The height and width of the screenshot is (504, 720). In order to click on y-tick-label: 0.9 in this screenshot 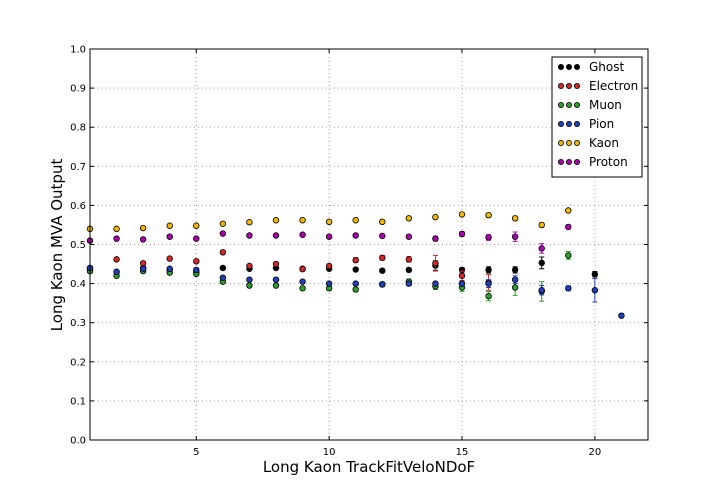, I will do `click(78, 89)`.